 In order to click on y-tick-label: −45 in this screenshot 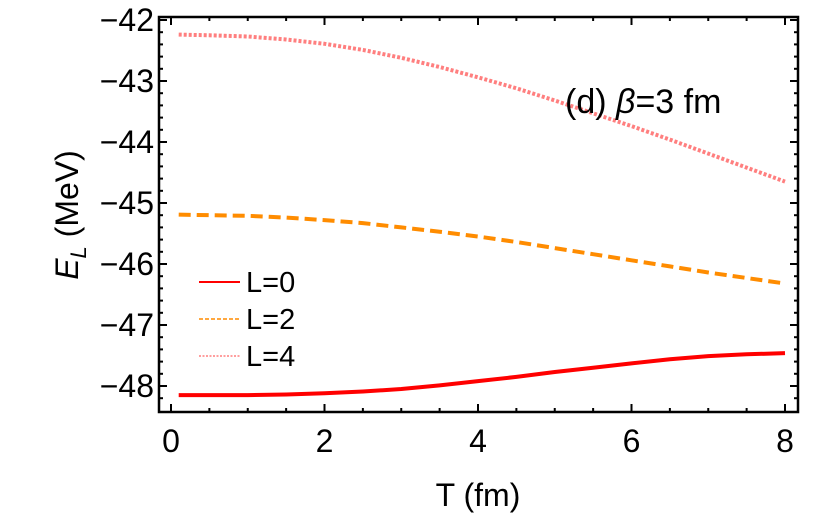, I will do `click(127, 203)`.